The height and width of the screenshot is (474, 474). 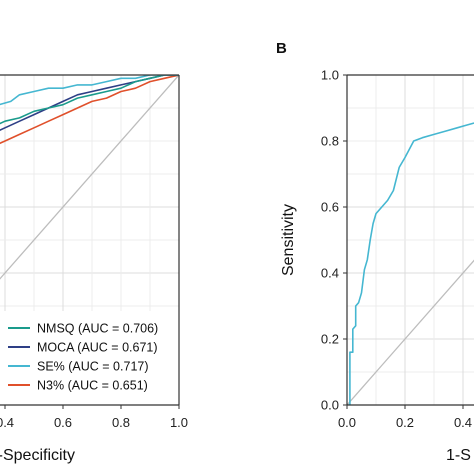 I want to click on panel-a-x-axis-label: 1-Specificity, so click(x=37, y=455).